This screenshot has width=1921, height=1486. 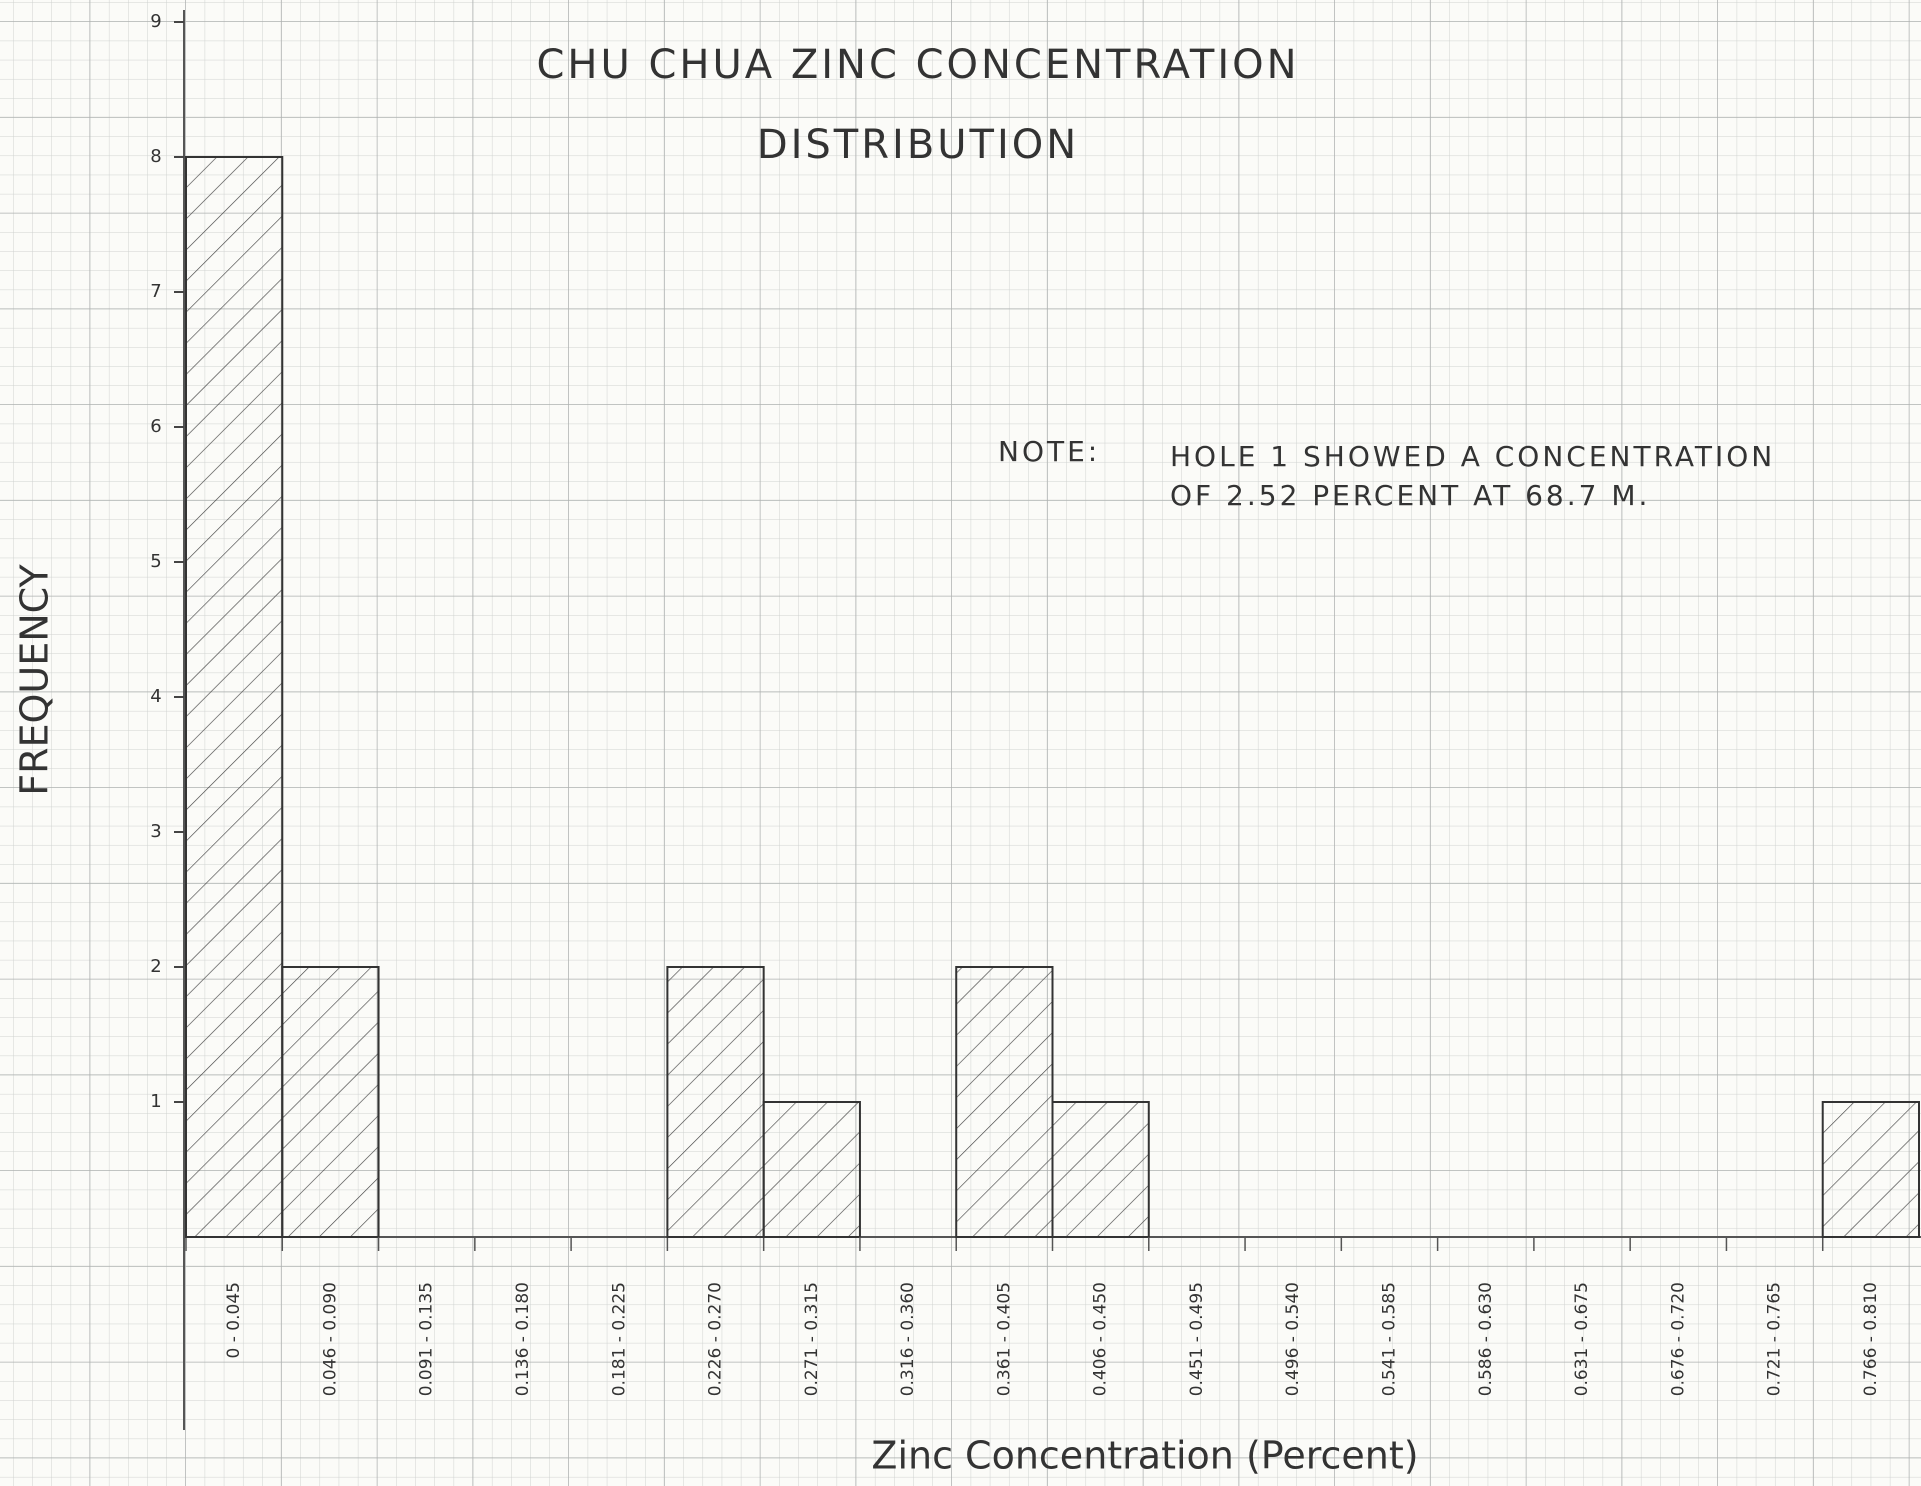 What do you see at coordinates (35, 679) in the screenshot?
I see `y-axis-label: FREQUENCY` at bounding box center [35, 679].